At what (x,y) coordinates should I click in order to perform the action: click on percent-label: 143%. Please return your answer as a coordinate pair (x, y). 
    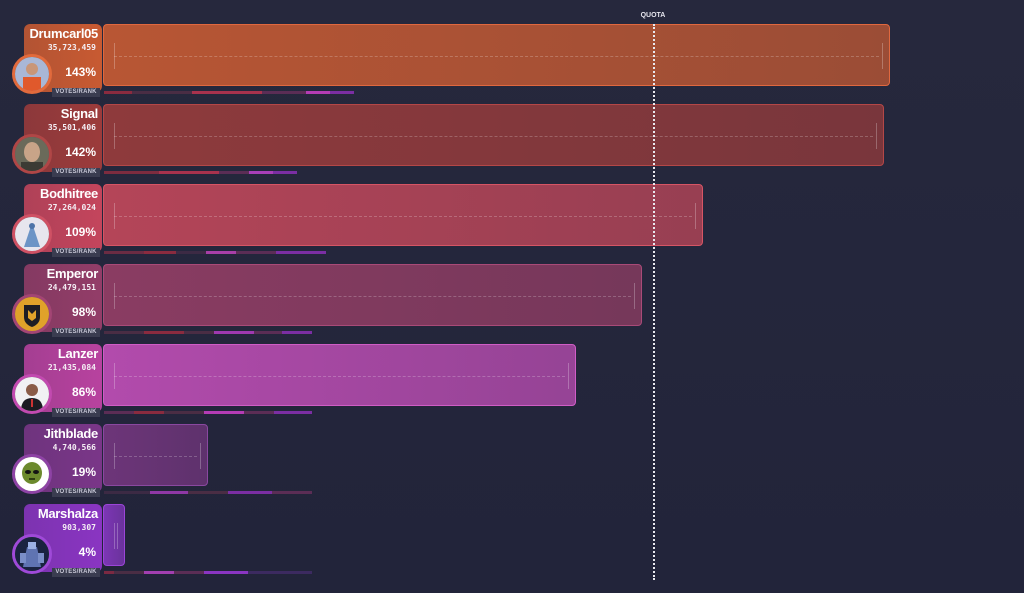
    Looking at the image, I should click on (80, 72).